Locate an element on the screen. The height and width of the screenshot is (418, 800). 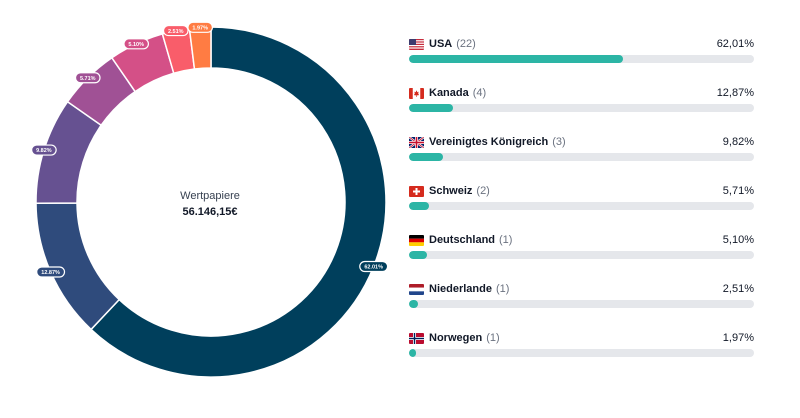
legend-percent: 9,82% is located at coordinates (738, 142).